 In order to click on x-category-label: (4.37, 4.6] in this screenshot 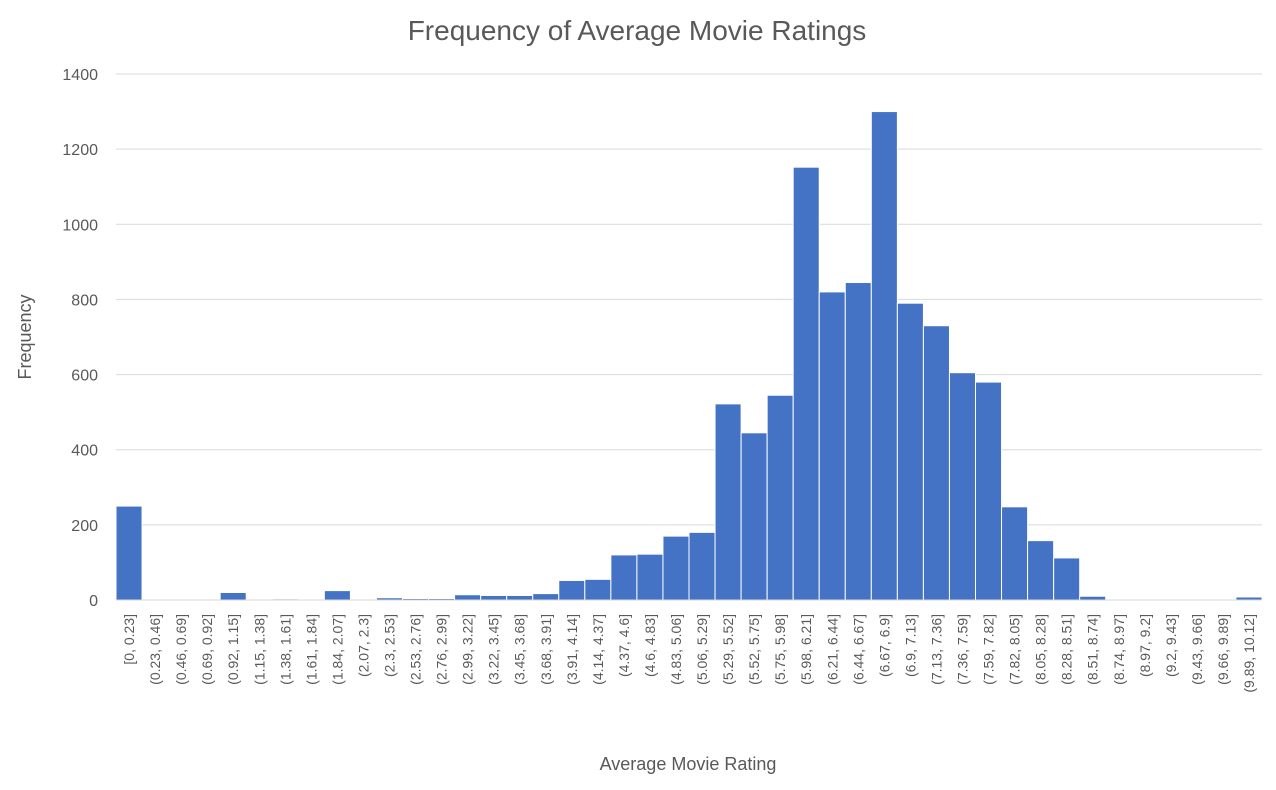, I will do `click(624, 645)`.